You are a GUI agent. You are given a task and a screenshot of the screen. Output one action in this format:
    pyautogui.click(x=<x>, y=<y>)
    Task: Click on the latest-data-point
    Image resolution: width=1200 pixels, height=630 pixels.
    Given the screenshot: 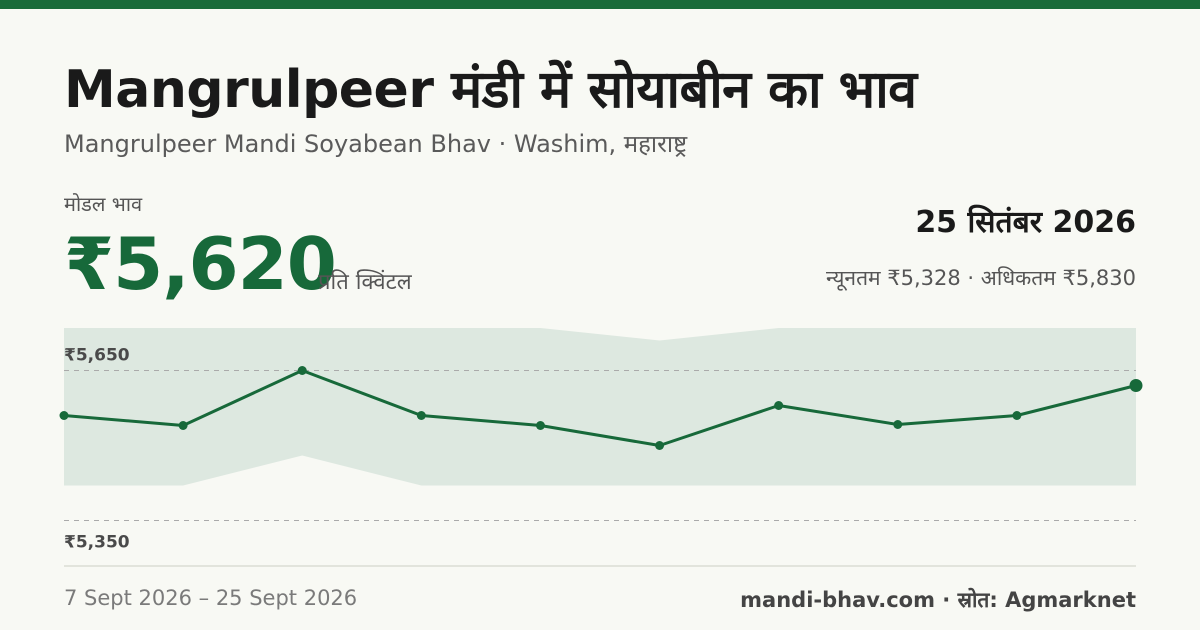 What is the action you would take?
    pyautogui.click(x=1136, y=385)
    